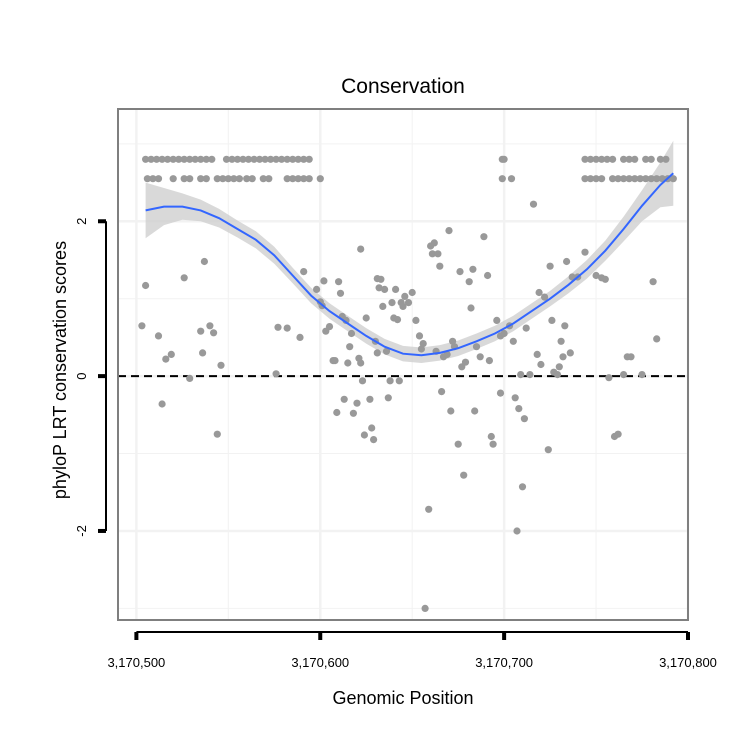 This screenshot has height=755, width=750. What do you see at coordinates (81, 375) in the screenshot?
I see `y-tick-label: 0` at bounding box center [81, 375].